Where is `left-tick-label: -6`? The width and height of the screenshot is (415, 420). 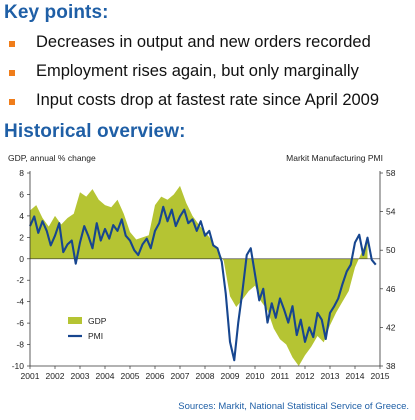
left-tick-label: -6 is located at coordinates (20, 323).